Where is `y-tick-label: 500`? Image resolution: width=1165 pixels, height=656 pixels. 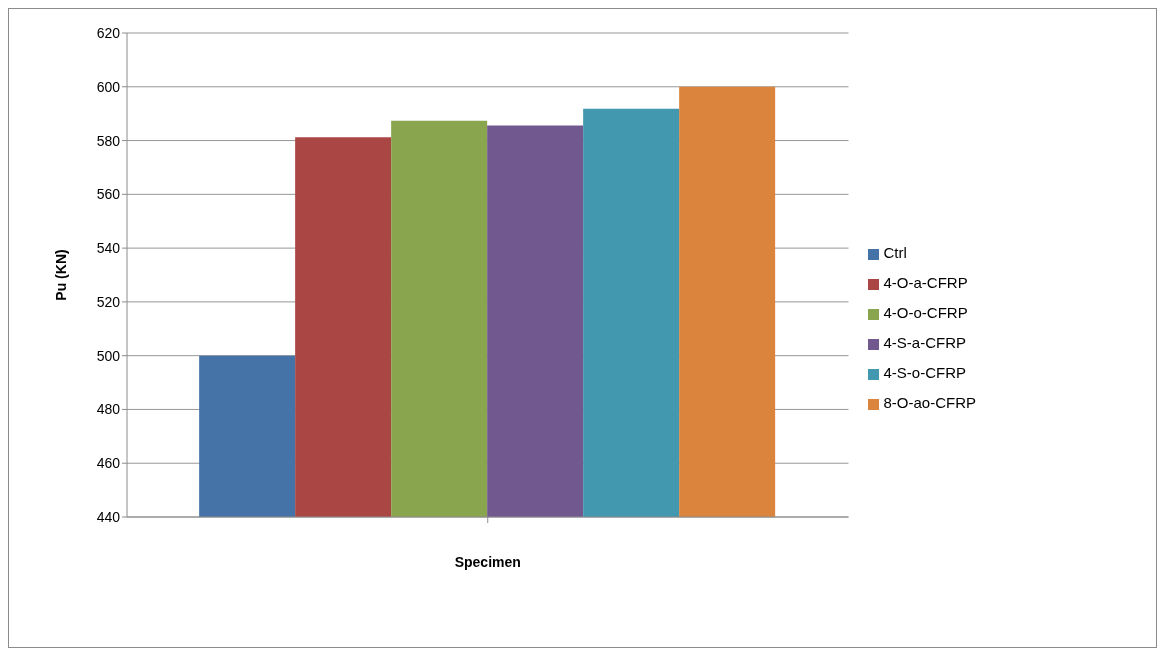 y-tick-label: 500 is located at coordinates (108, 355).